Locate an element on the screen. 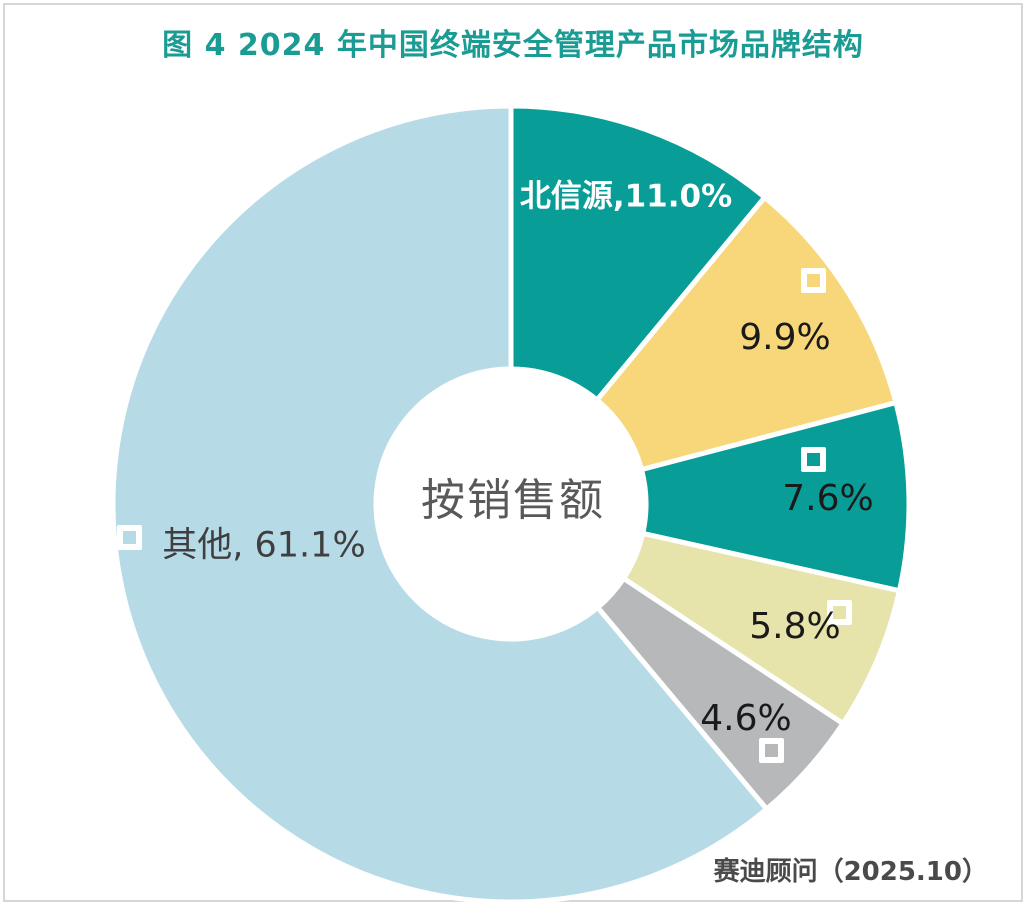 The width and height of the screenshot is (1026, 905). source-attribution: 赛迪顾问（2025.10） is located at coordinates (850, 872).